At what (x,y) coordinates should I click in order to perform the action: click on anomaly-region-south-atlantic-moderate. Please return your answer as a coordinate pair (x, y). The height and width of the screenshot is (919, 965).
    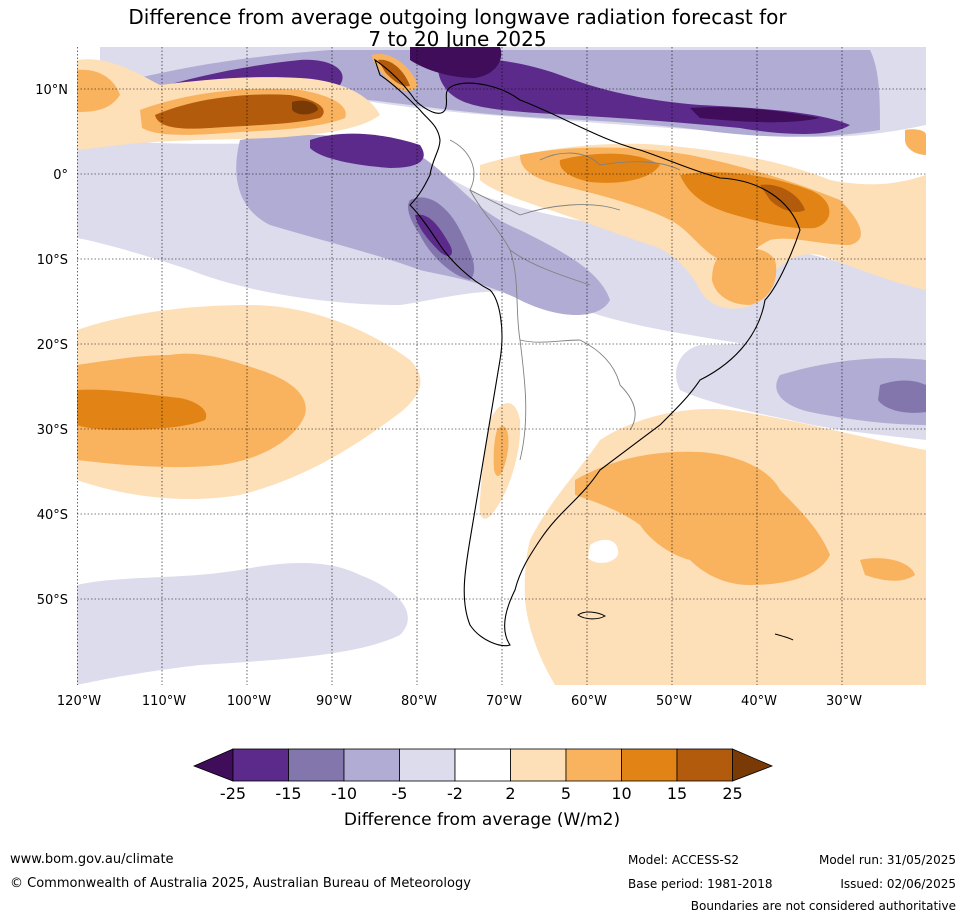
    Looking at the image, I should click on (851, 391).